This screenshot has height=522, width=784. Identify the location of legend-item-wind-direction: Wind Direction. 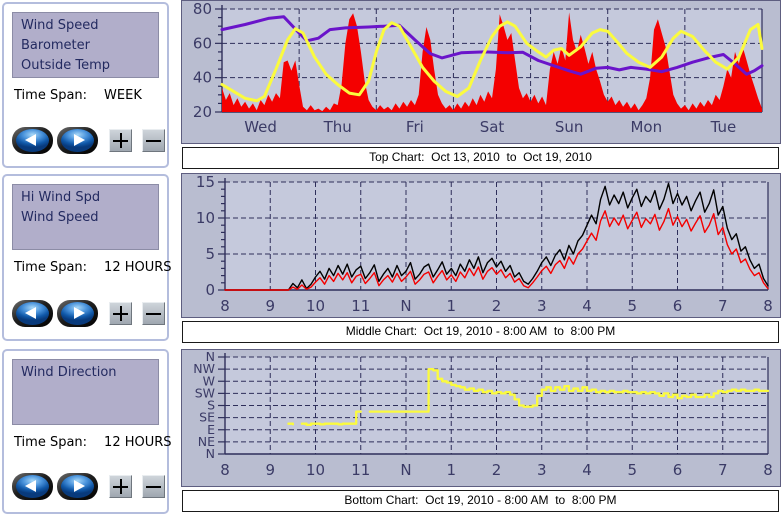
(69, 372).